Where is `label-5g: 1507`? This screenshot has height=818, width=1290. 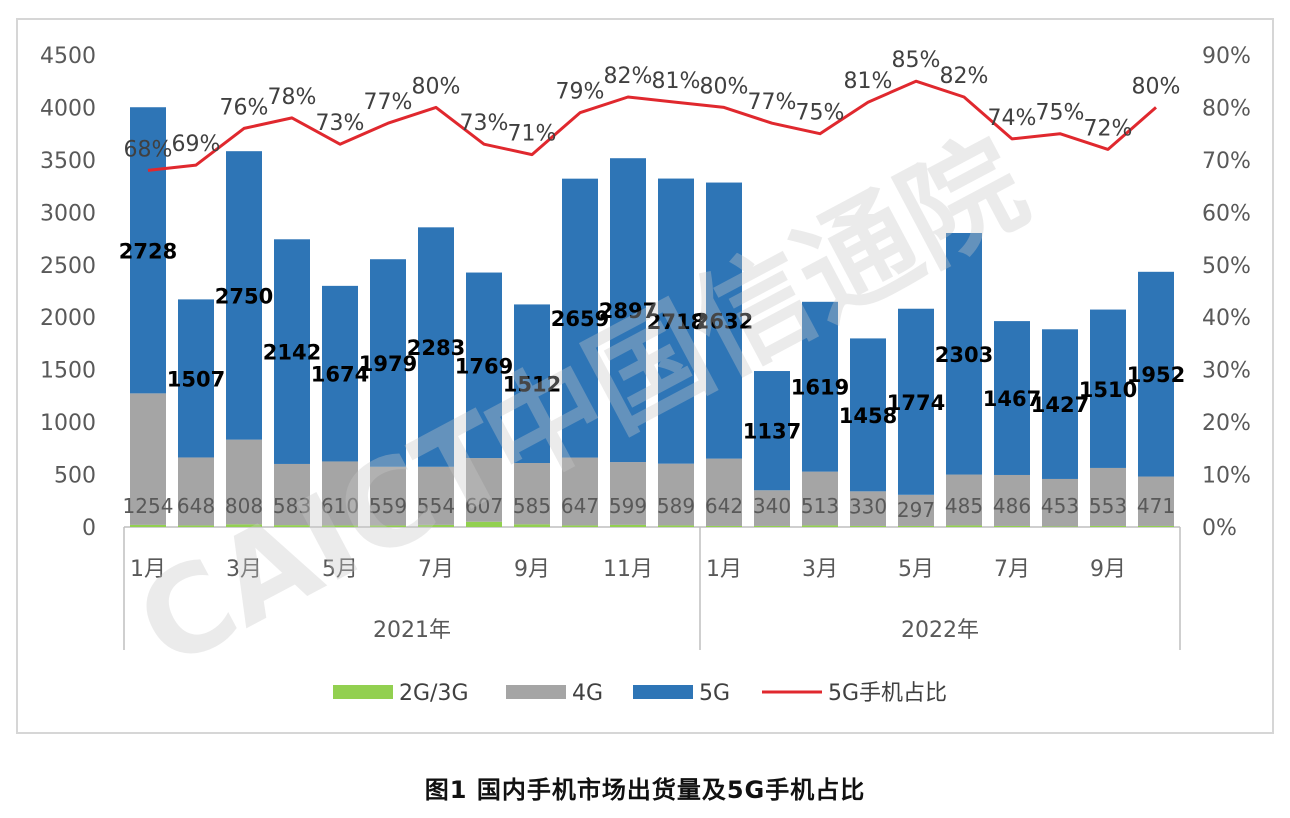
label-5g: 1507 is located at coordinates (196, 379).